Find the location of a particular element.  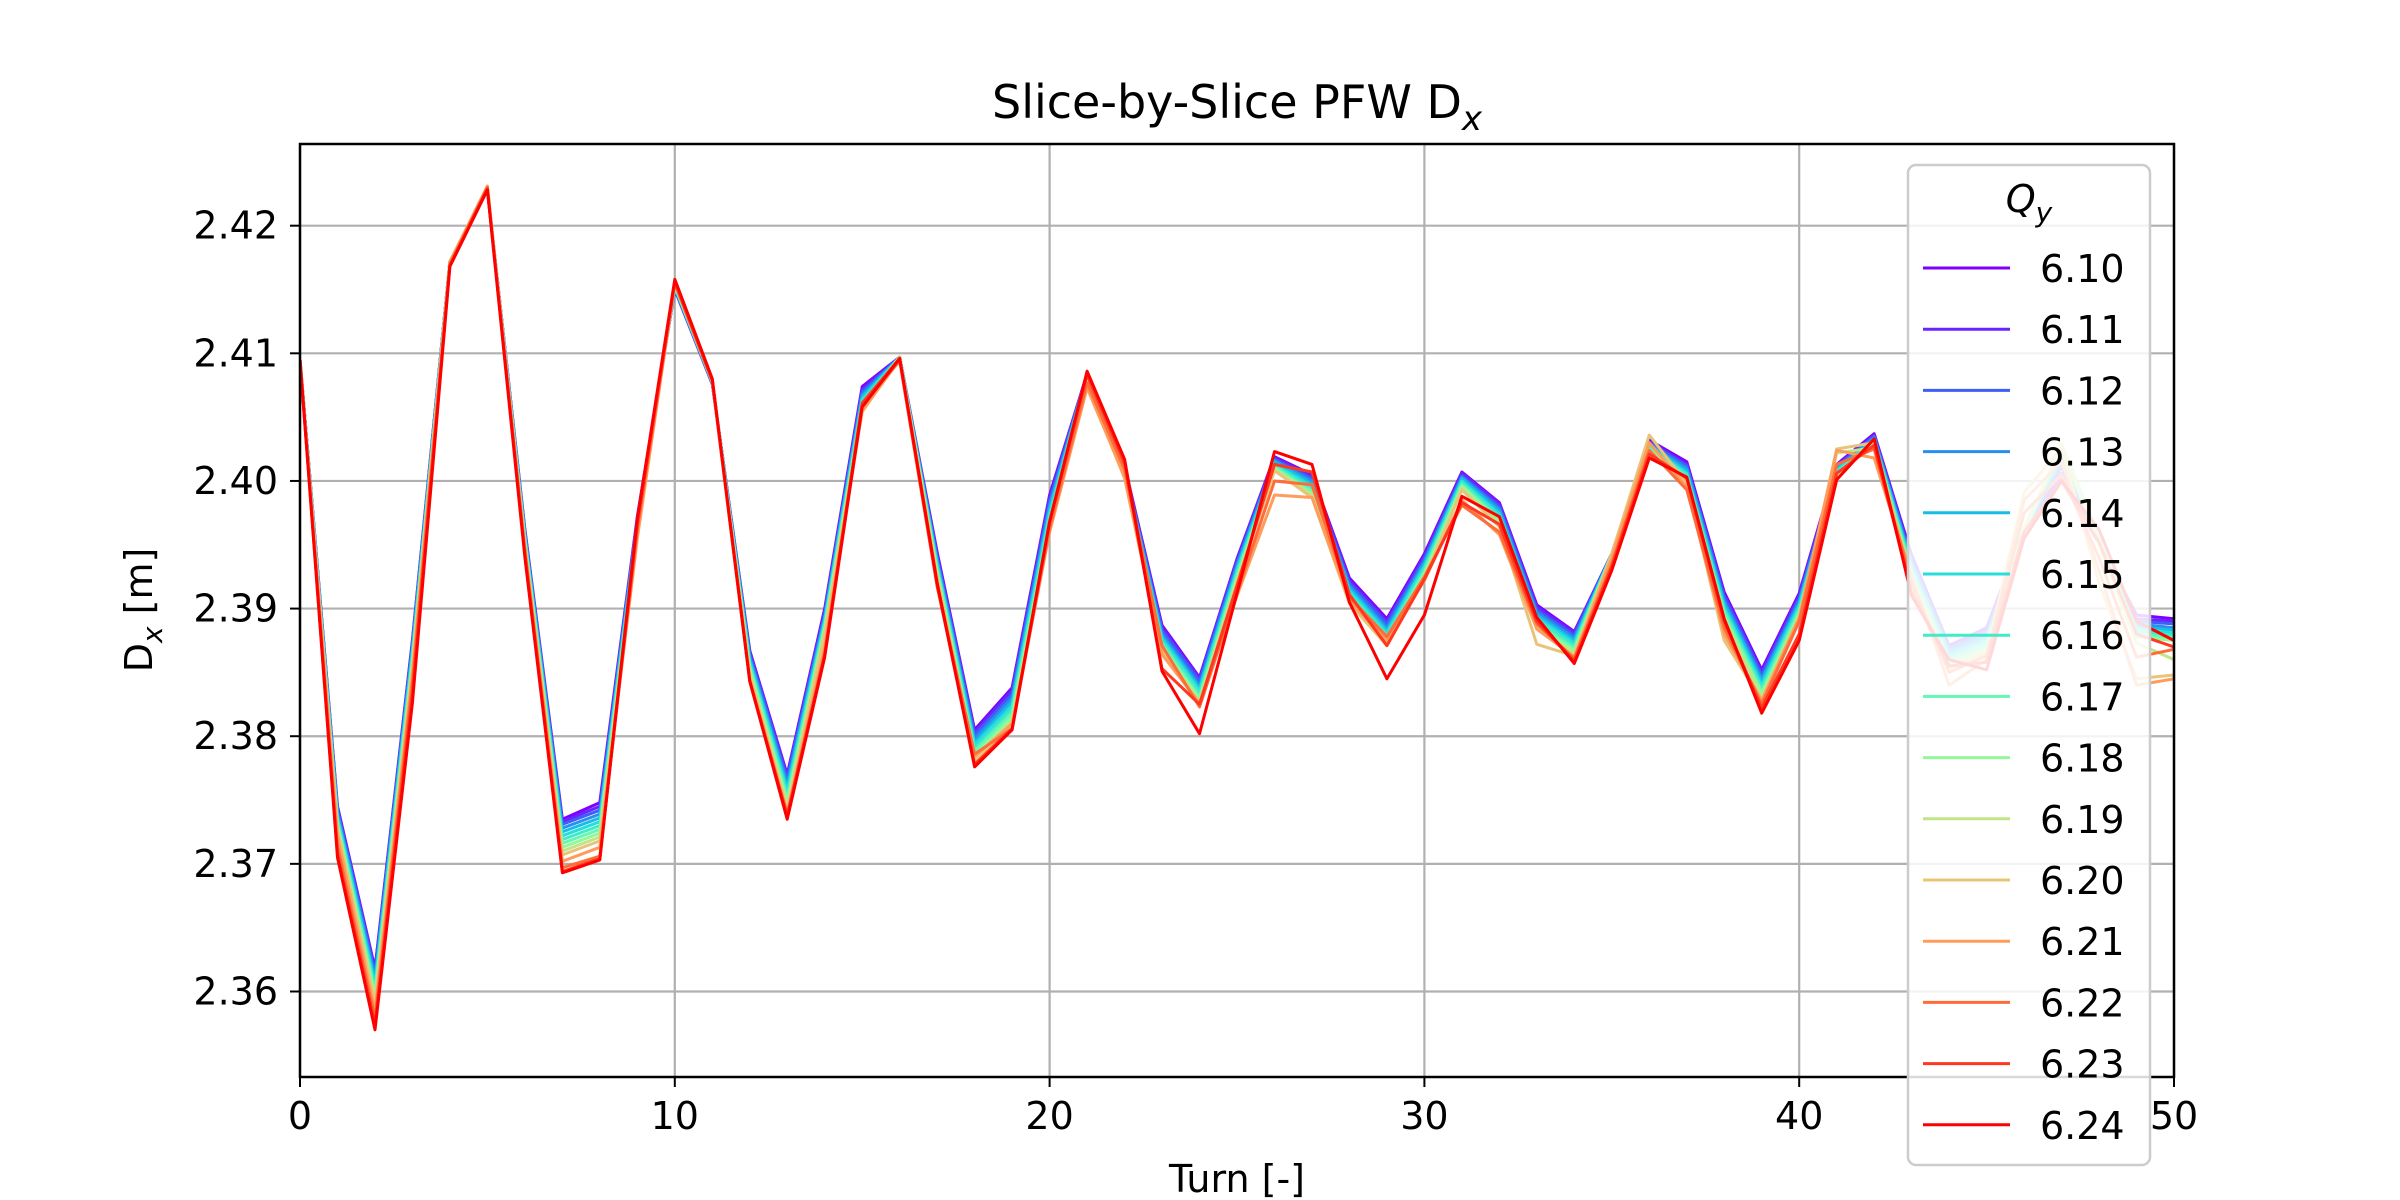

x-tick-label: 50 is located at coordinates (2174, 1116).